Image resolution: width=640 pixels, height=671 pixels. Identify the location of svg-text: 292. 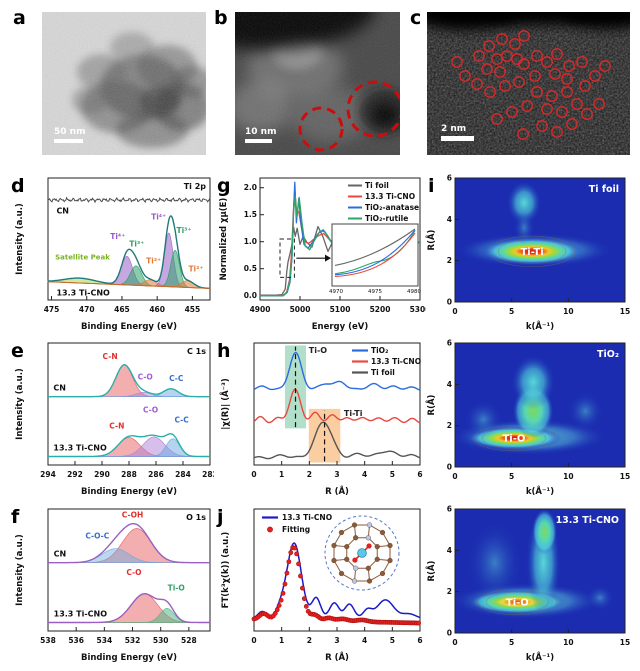
(75, 474).